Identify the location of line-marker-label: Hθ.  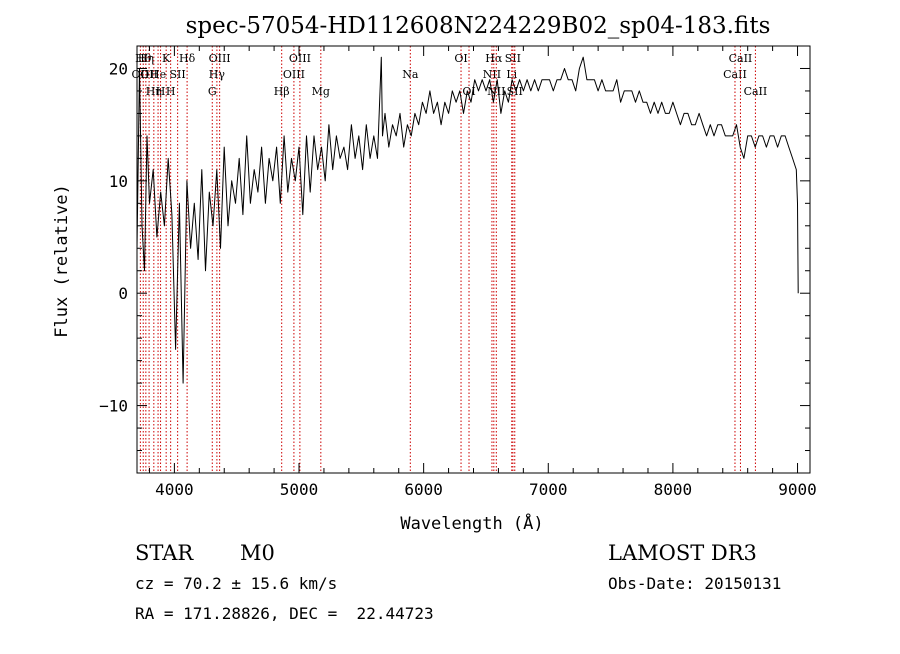
(143, 58).